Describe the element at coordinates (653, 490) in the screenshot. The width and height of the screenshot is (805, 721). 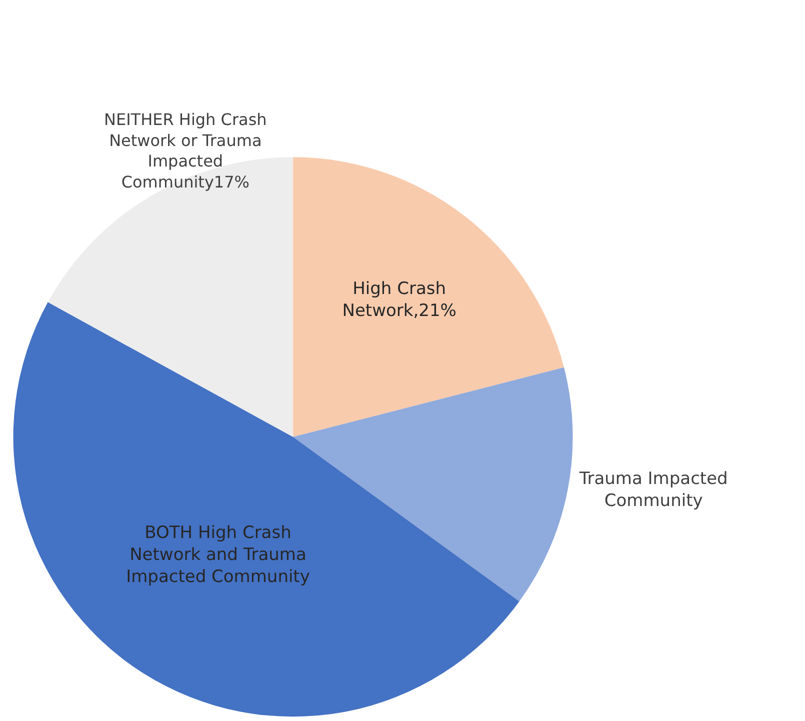
I see `slice-label: Trauma Impacted Community` at that location.